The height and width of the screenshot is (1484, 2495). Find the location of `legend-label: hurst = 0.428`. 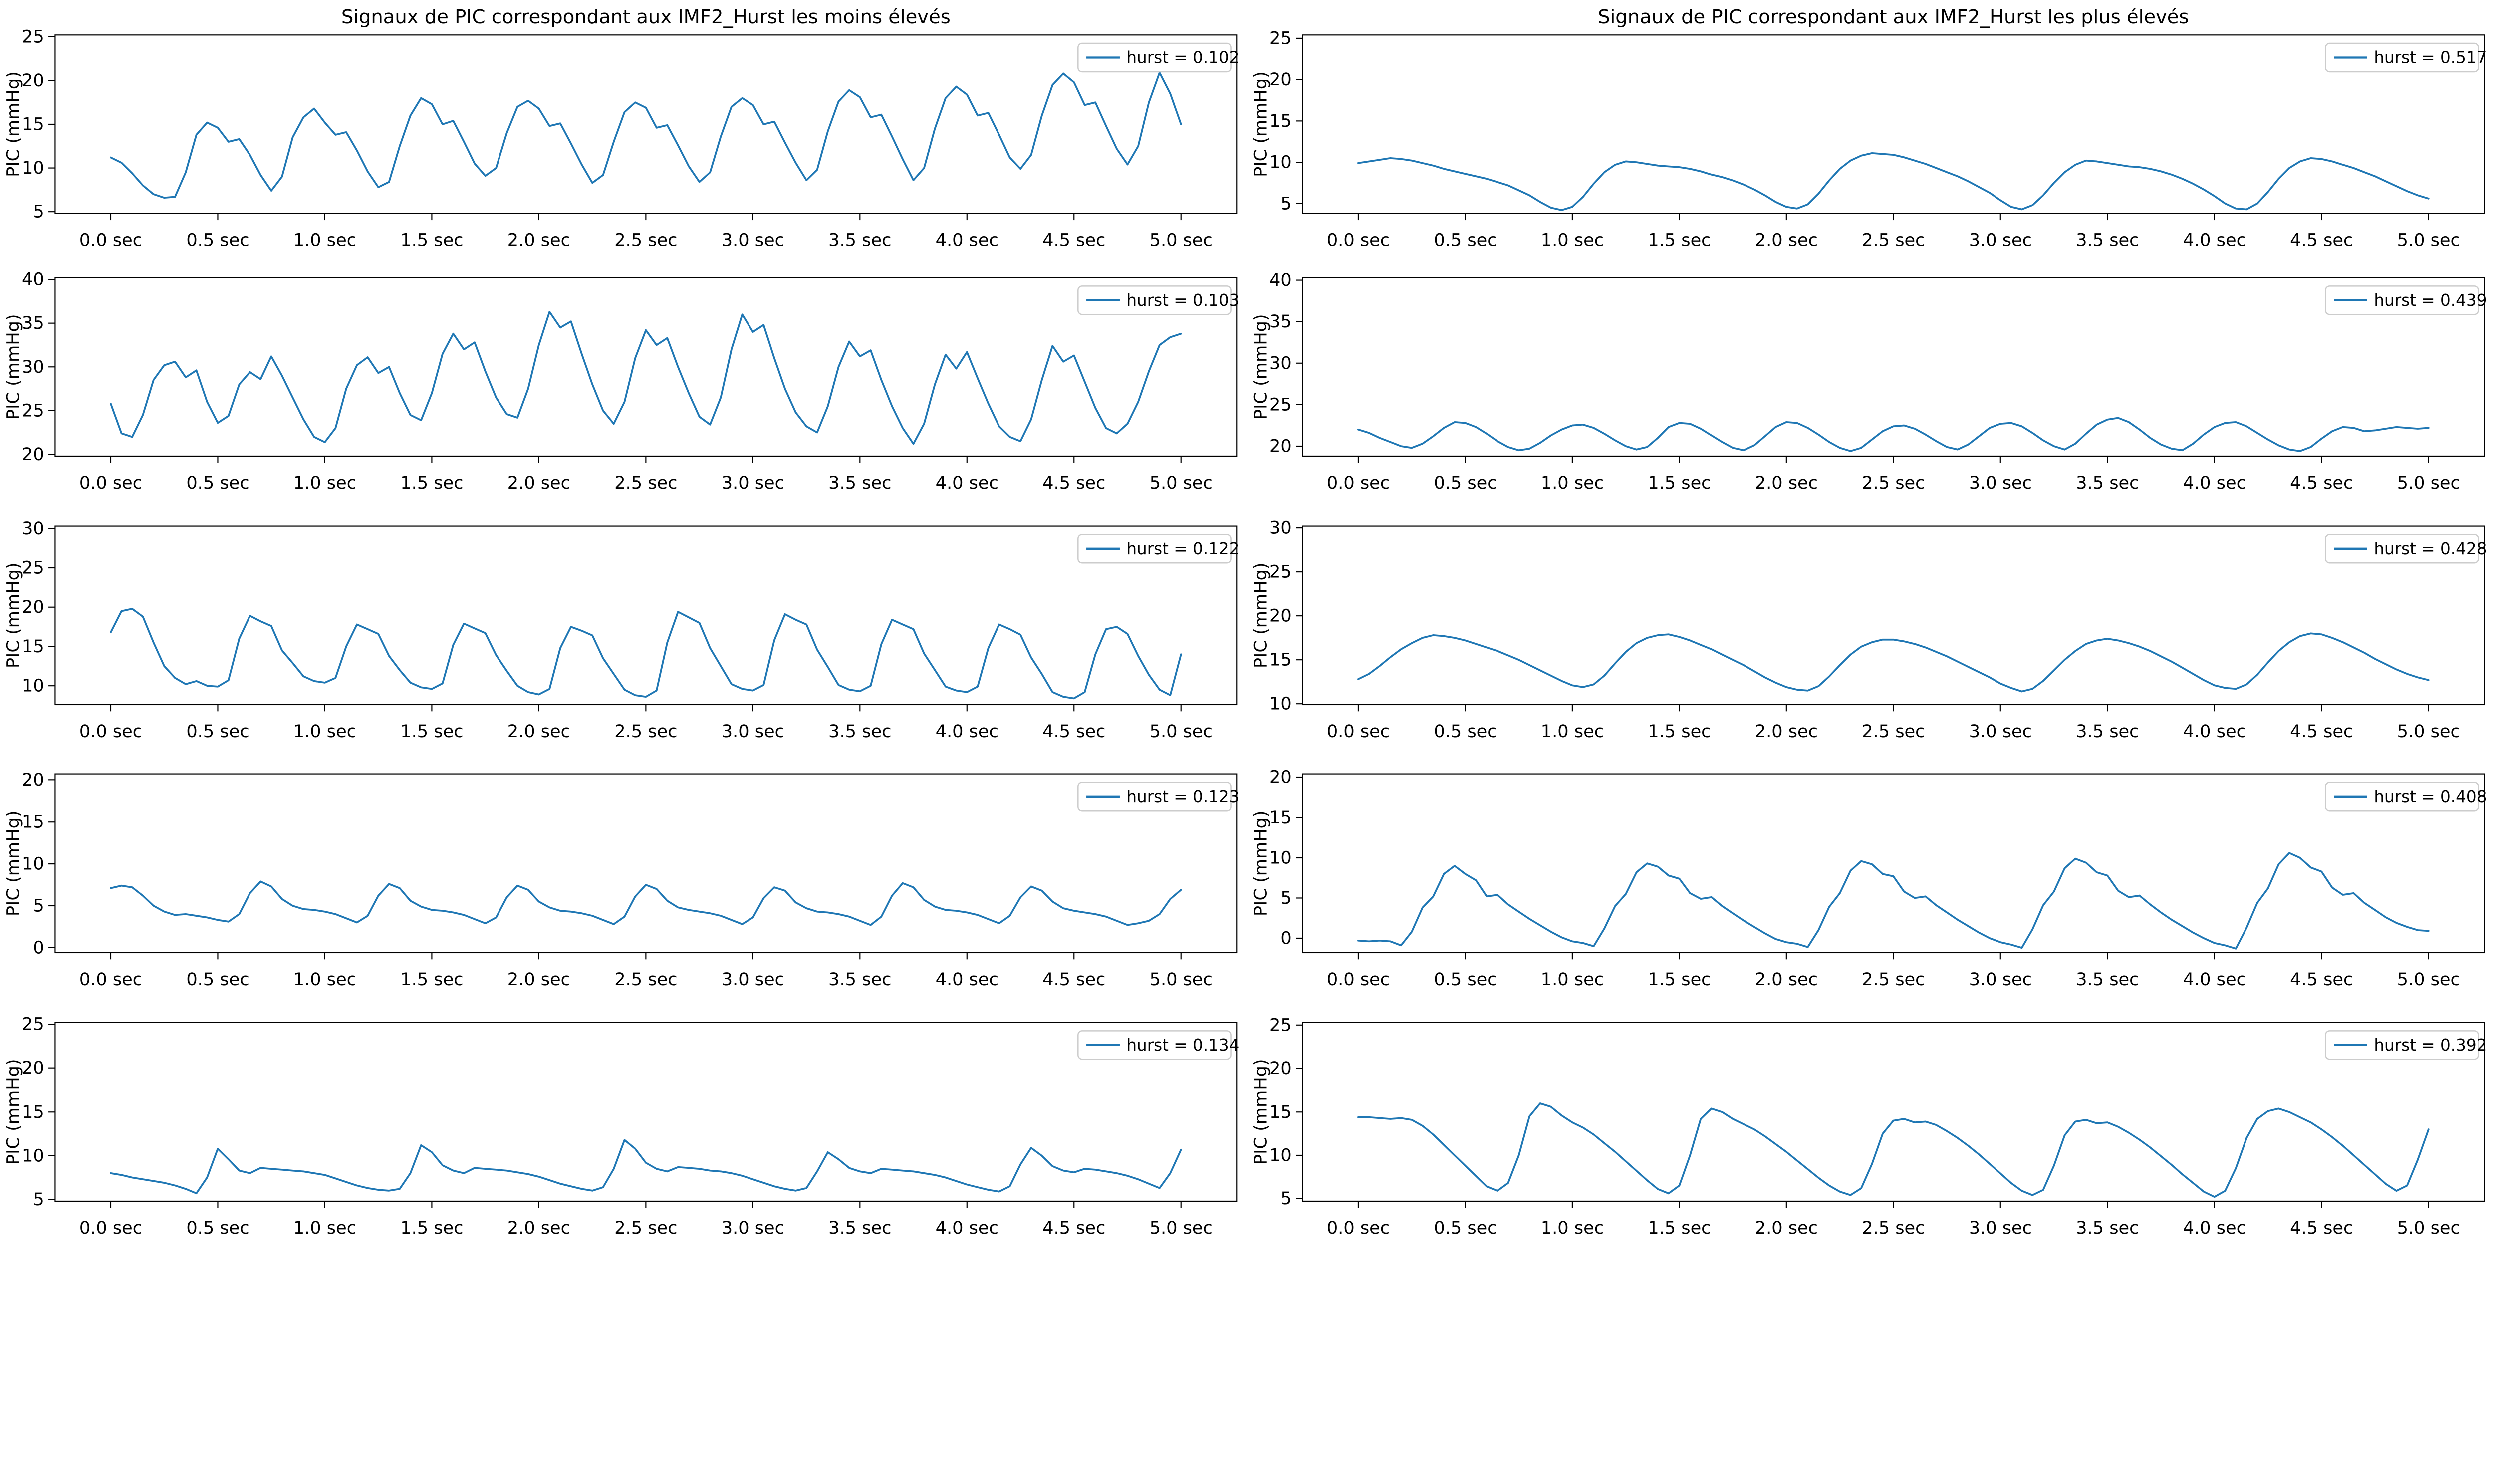

legend-label: hurst = 0.428 is located at coordinates (2430, 548).